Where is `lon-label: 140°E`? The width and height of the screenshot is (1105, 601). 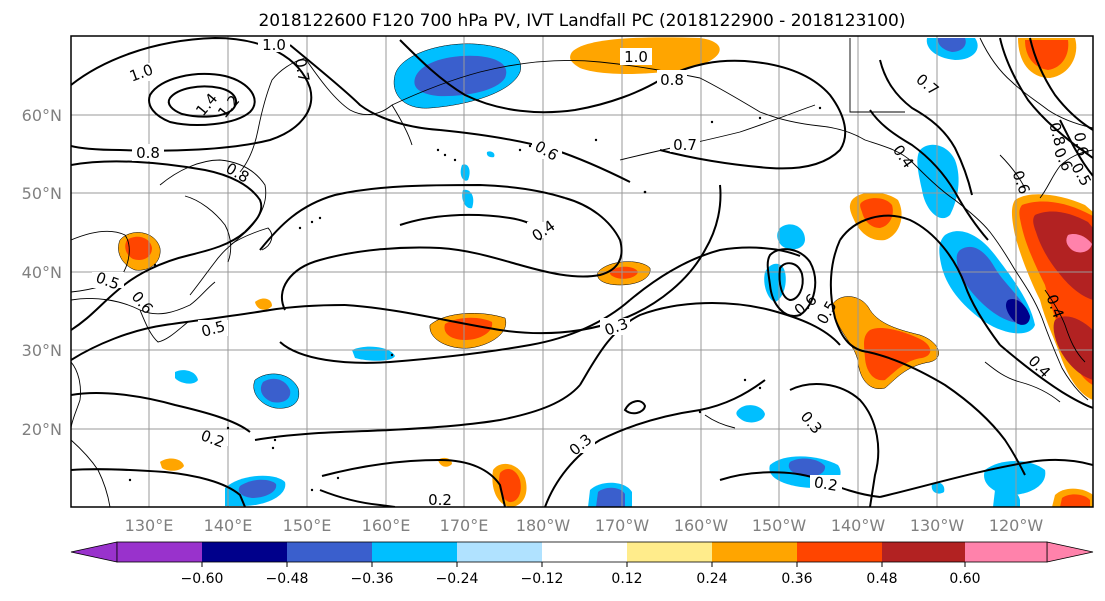 lon-label: 140°E is located at coordinates (228, 525).